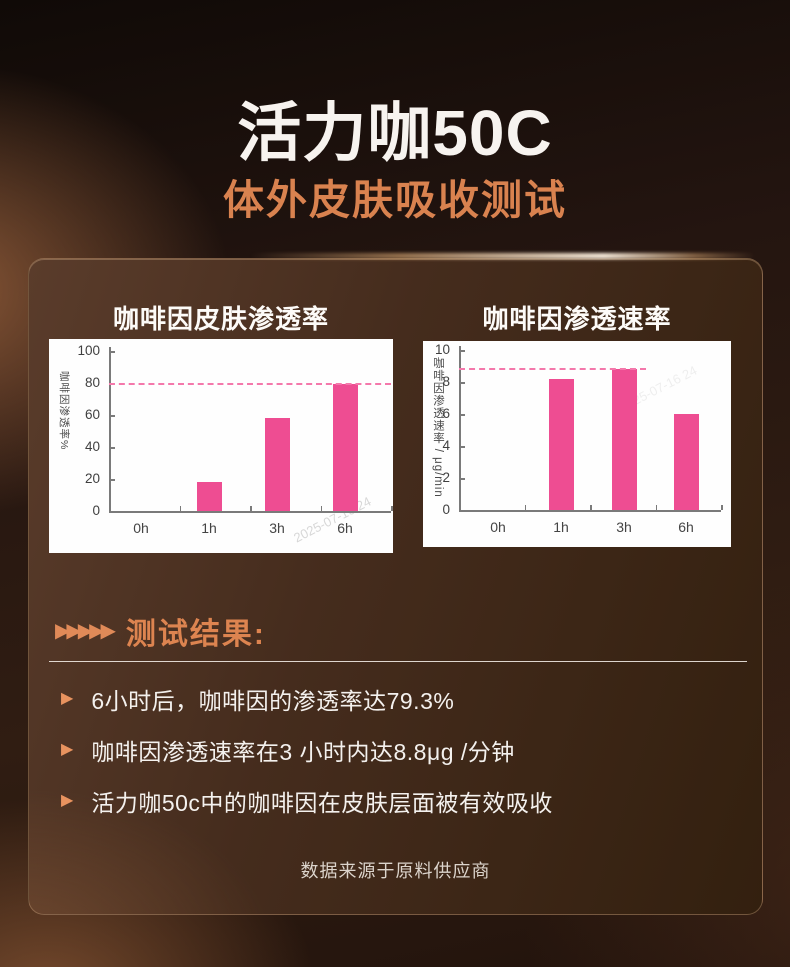  I want to click on bullet-text: 咖啡因渗透速率在3 小时内达8.8μg /分钟, so click(303, 752).